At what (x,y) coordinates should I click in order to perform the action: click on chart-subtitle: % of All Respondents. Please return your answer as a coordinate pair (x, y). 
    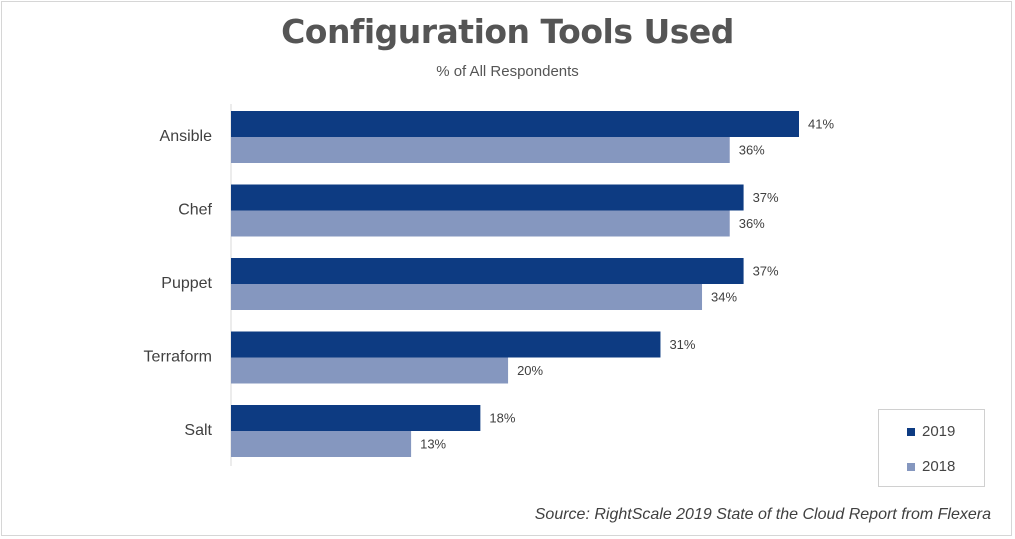
    Looking at the image, I should click on (507, 71).